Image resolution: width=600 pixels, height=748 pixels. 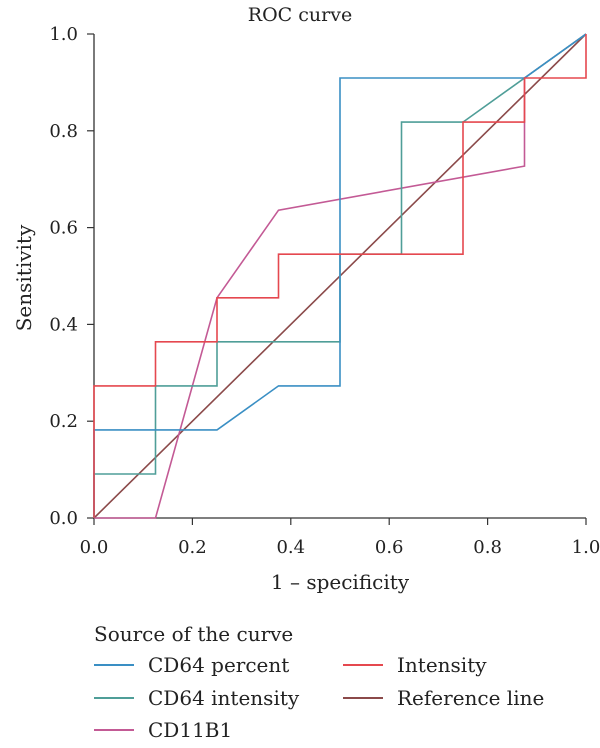 I want to click on x-axis-label: 1 – specificity, so click(x=340, y=582).